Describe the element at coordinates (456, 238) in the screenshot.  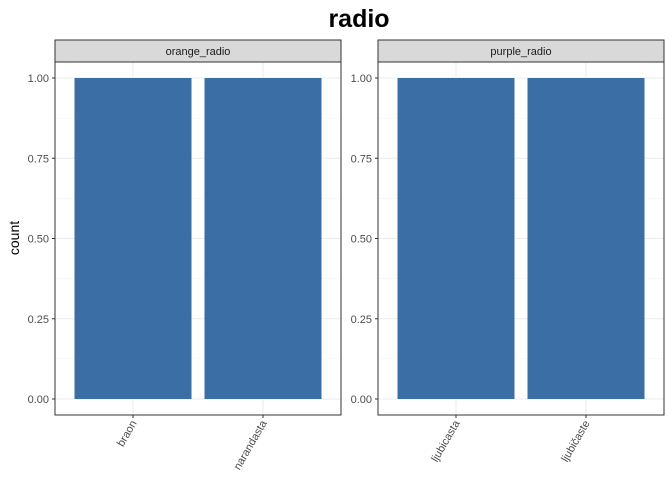
I see `bar-ljubicasta` at that location.